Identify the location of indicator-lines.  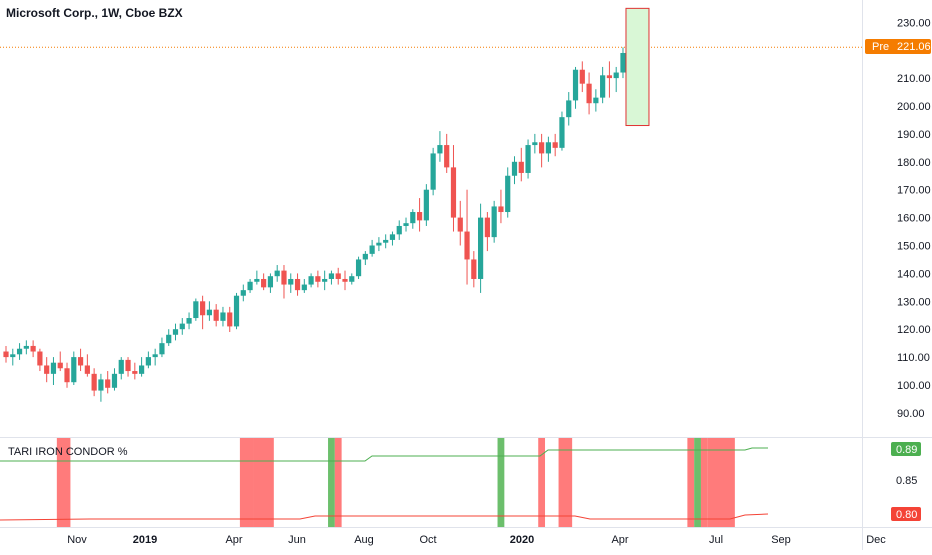
(384, 484).